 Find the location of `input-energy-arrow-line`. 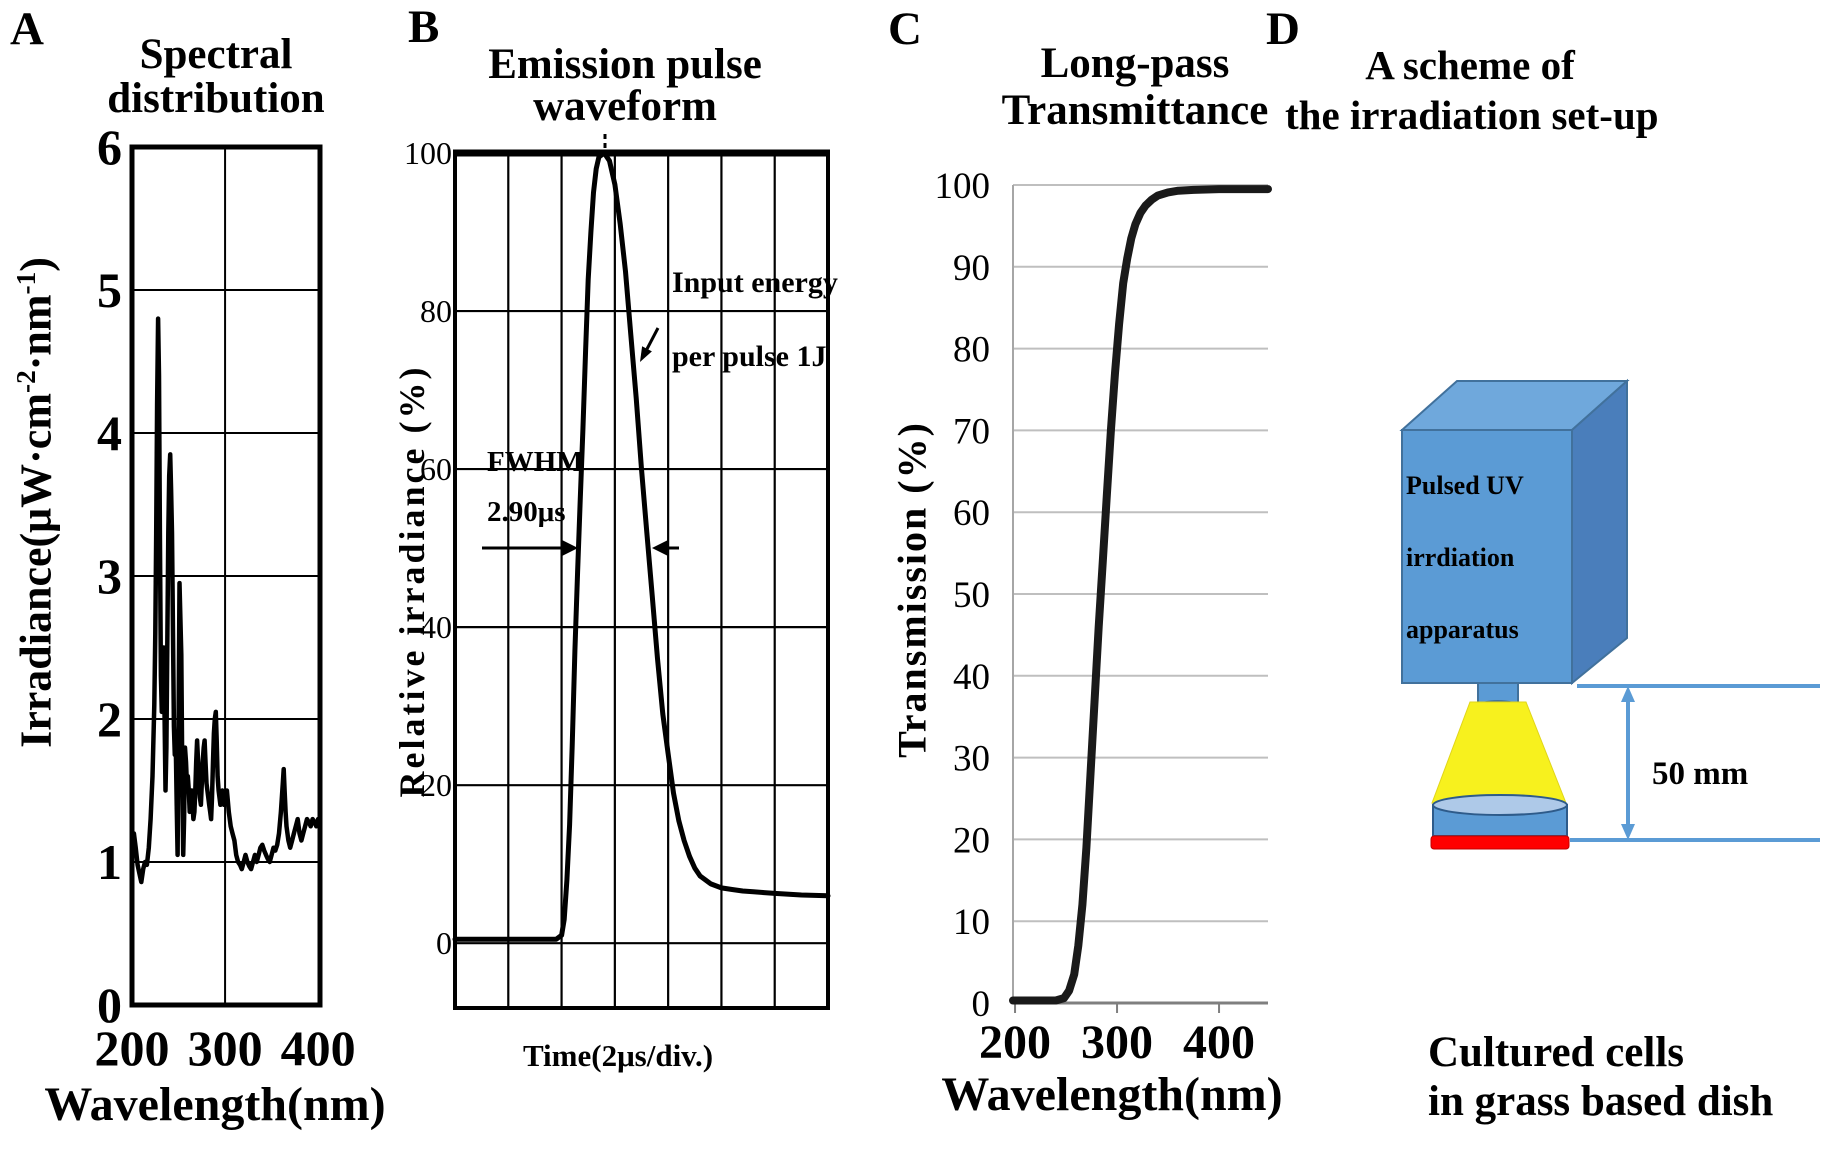

input-energy-arrow-line is located at coordinates (652, 338).